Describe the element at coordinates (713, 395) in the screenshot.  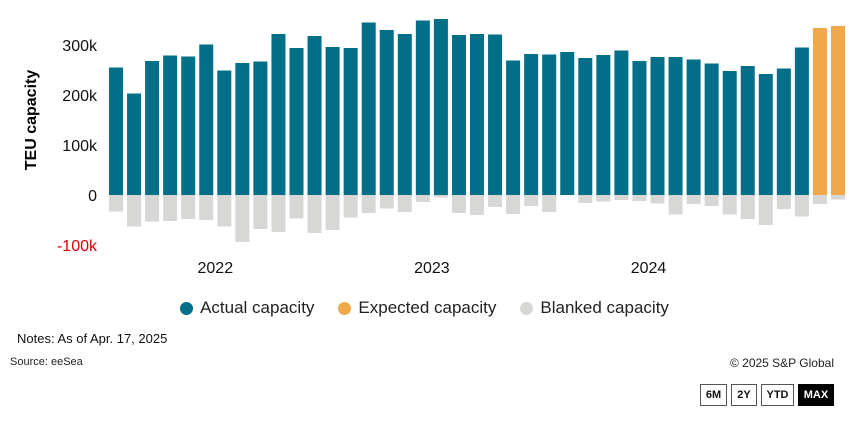
I see `range-6m-button: 6M` at that location.